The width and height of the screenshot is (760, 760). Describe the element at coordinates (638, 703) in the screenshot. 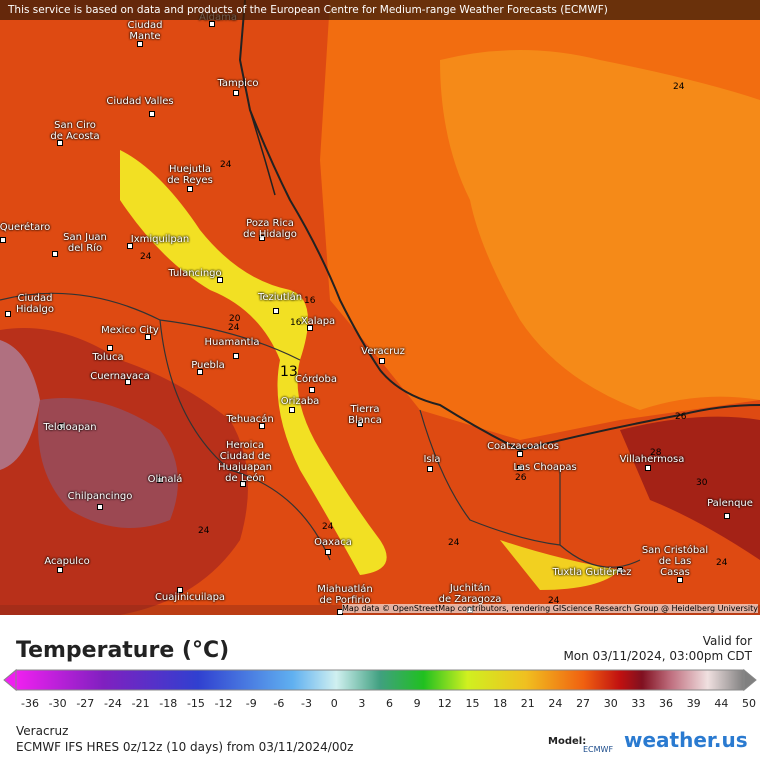

I see `scale-tick-label: 33` at that location.